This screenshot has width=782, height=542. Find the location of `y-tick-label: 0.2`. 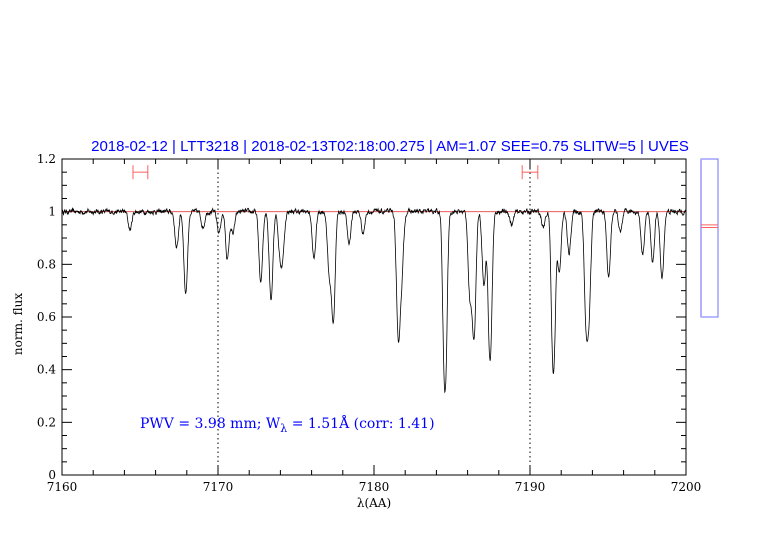

y-tick-label: 0.2 is located at coordinates (46, 422).